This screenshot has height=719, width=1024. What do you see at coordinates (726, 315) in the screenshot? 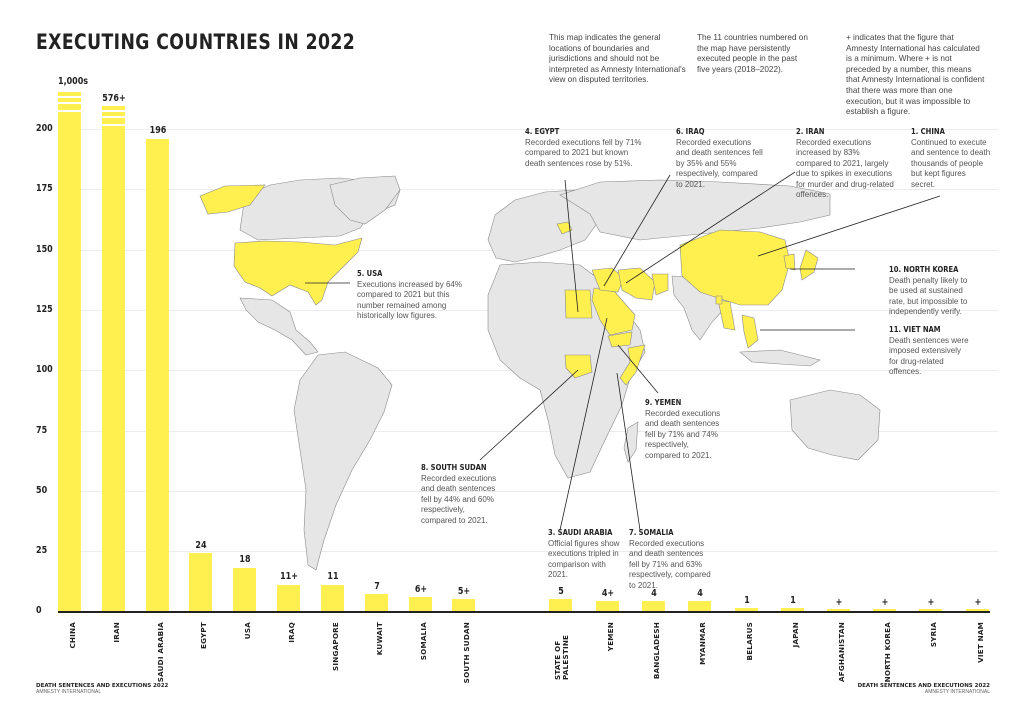
I see `map-myanmar` at bounding box center [726, 315].